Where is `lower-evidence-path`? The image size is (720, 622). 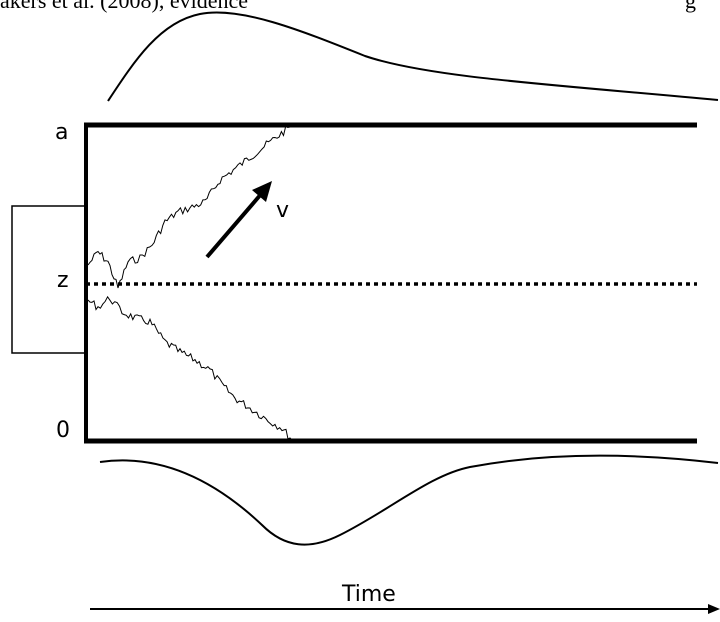 lower-evidence-path is located at coordinates (190, 368).